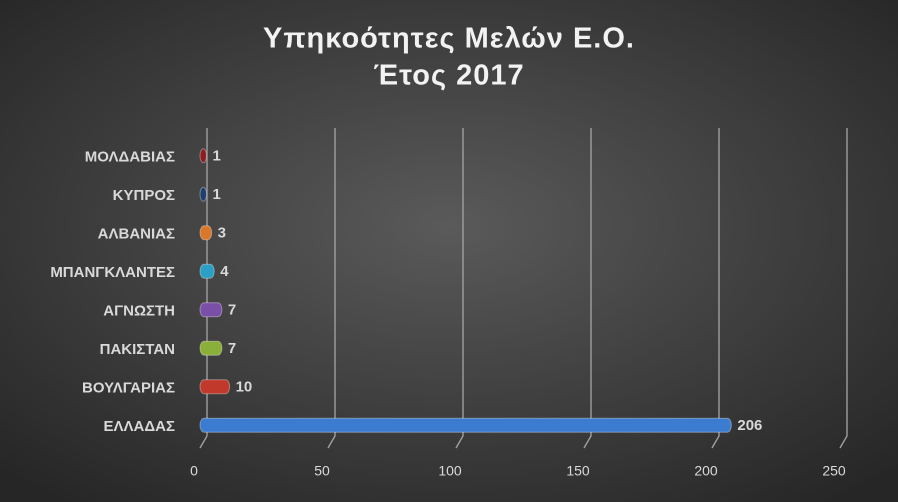  I want to click on x-tick-label: 150, so click(578, 471).